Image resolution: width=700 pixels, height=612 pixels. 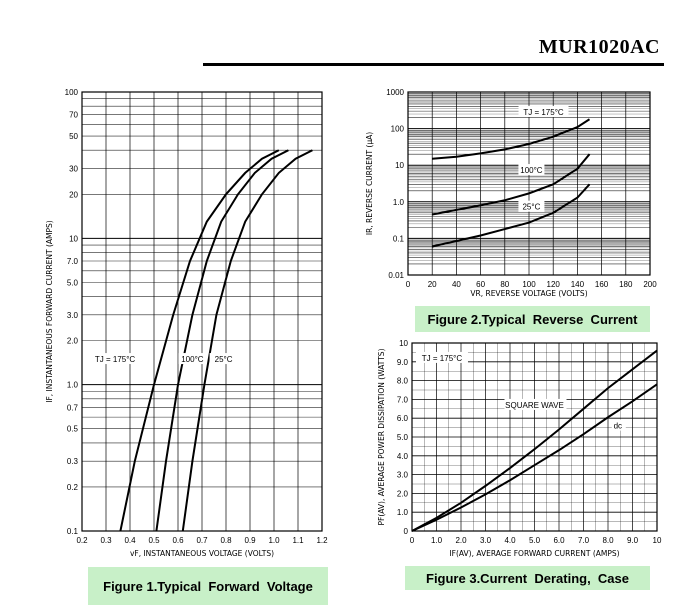 I want to click on x-tick-label: 80, so click(x=504, y=284).